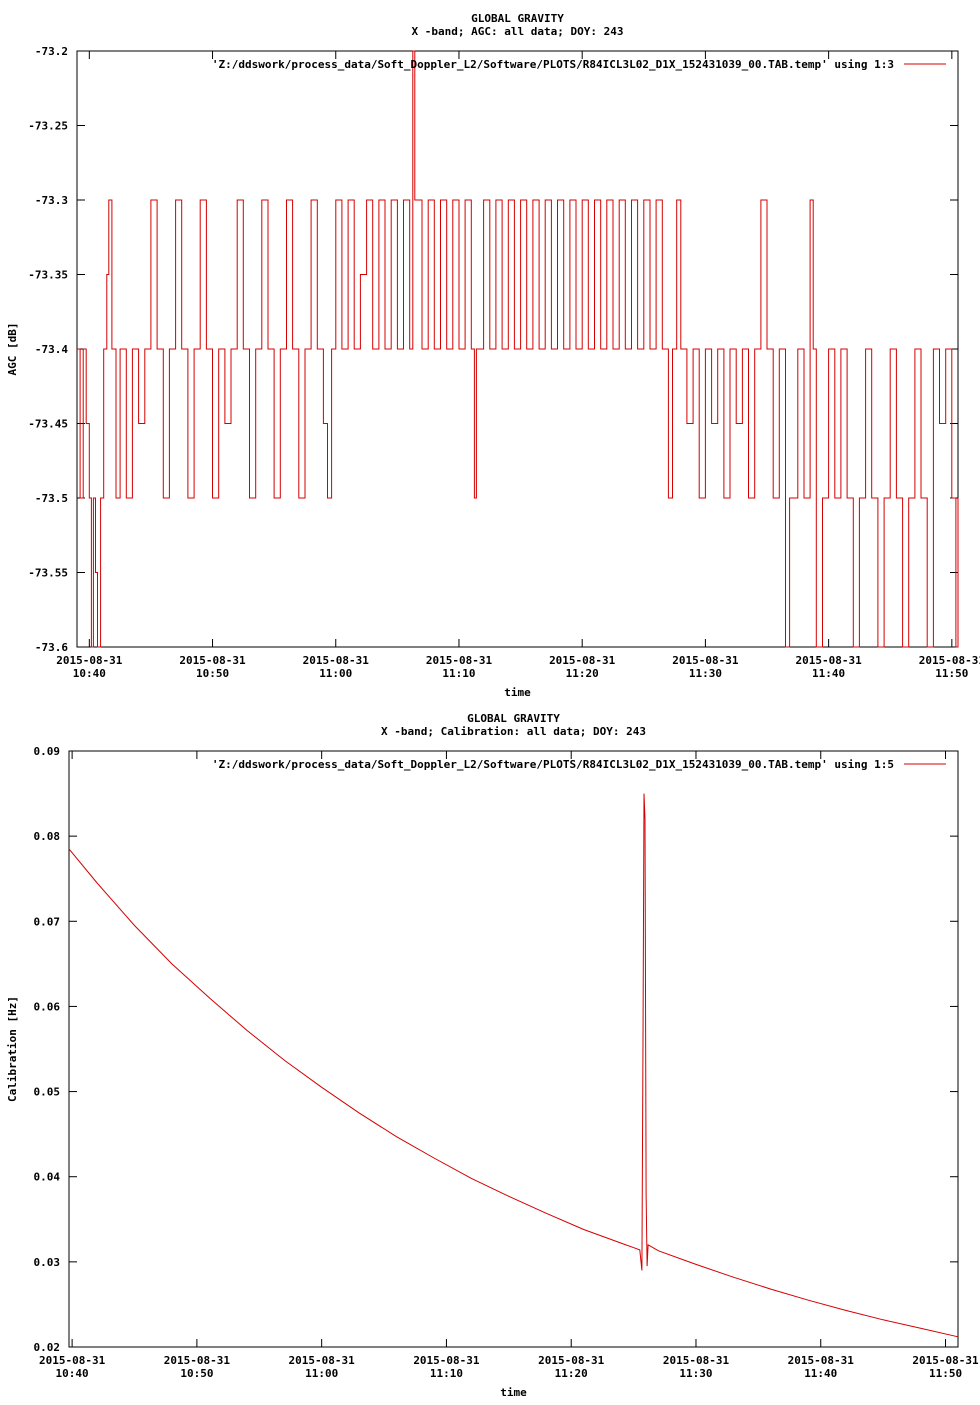 The width and height of the screenshot is (980, 1405). Describe the element at coordinates (51, 51) in the screenshot. I see `y-tick-label: -73.2` at that location.